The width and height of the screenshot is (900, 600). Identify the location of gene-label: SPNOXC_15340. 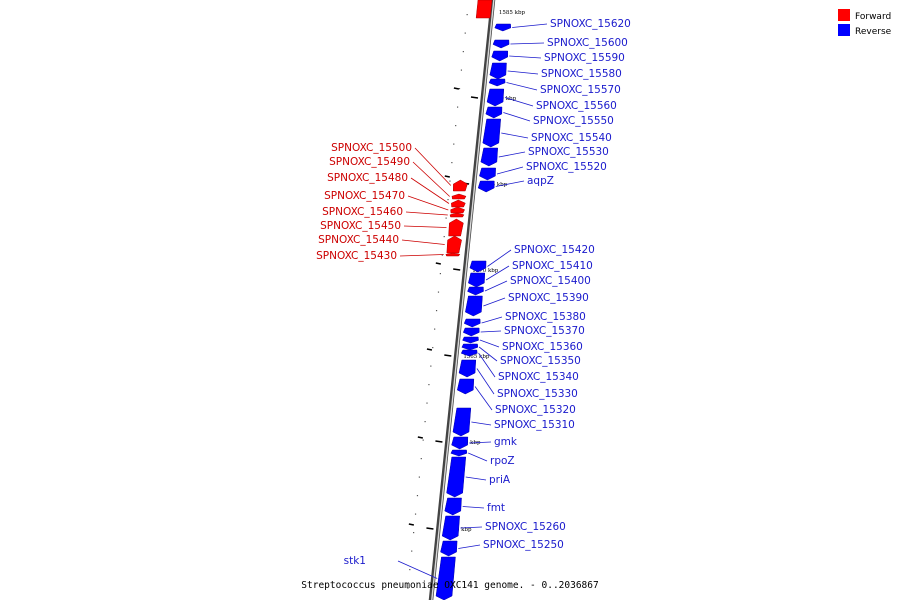
(538, 377).